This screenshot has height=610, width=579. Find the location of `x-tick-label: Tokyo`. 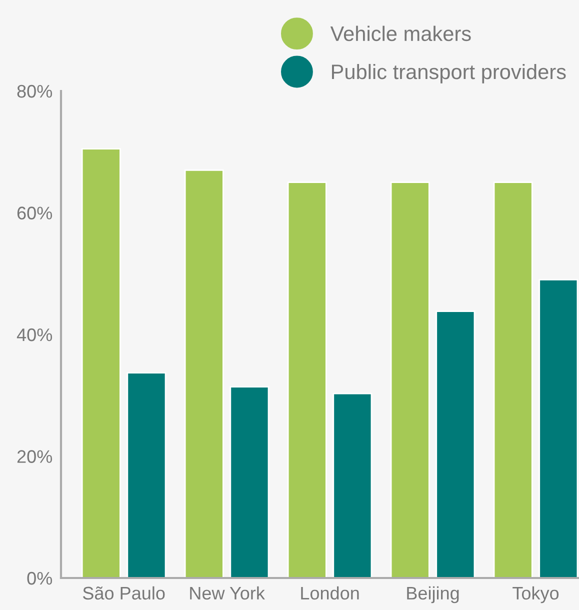

x-tick-label: Tokyo is located at coordinates (535, 595).